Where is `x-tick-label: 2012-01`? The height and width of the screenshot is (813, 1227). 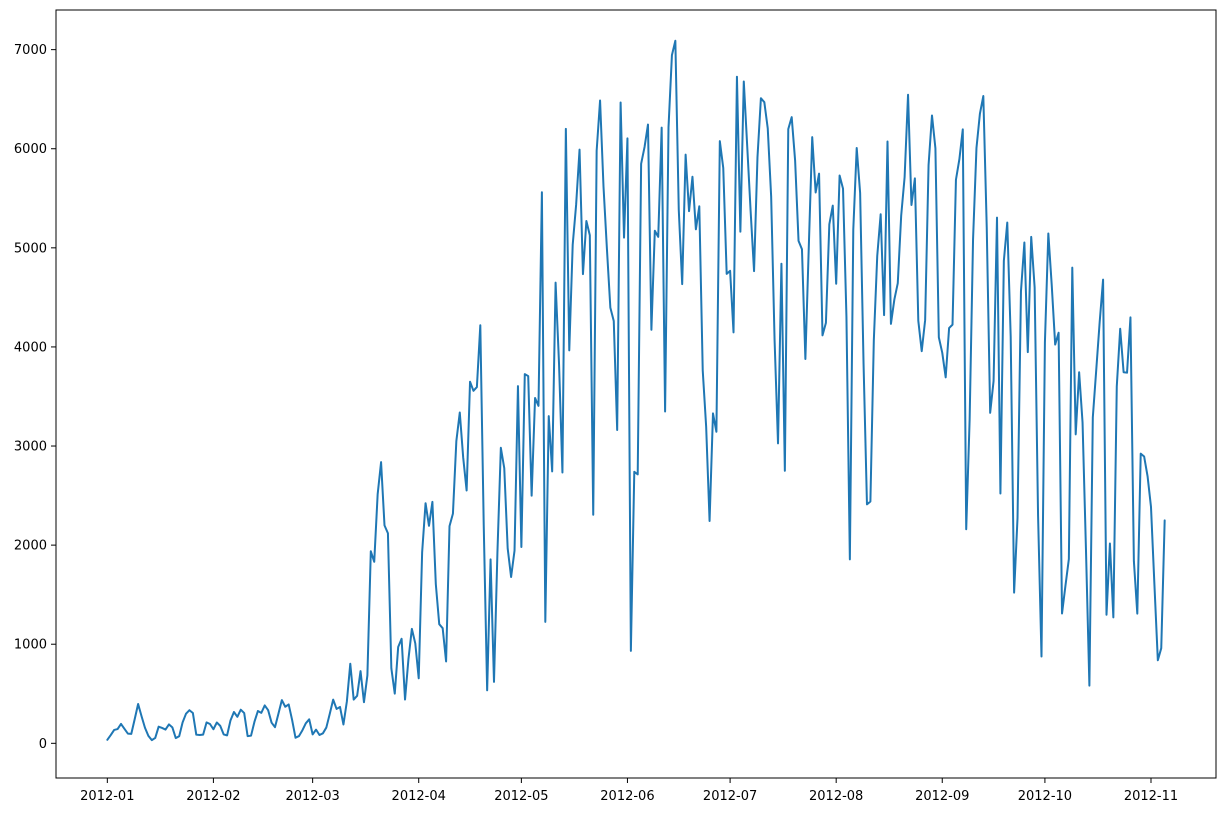 x-tick-label: 2012-01 is located at coordinates (107, 796).